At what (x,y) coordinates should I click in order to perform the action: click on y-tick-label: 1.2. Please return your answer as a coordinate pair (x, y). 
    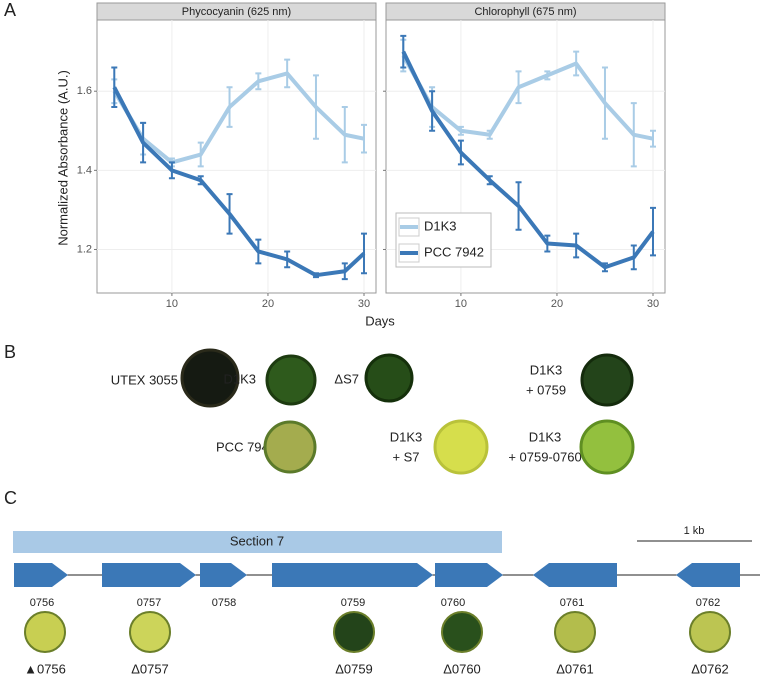
    Looking at the image, I should click on (84, 249).